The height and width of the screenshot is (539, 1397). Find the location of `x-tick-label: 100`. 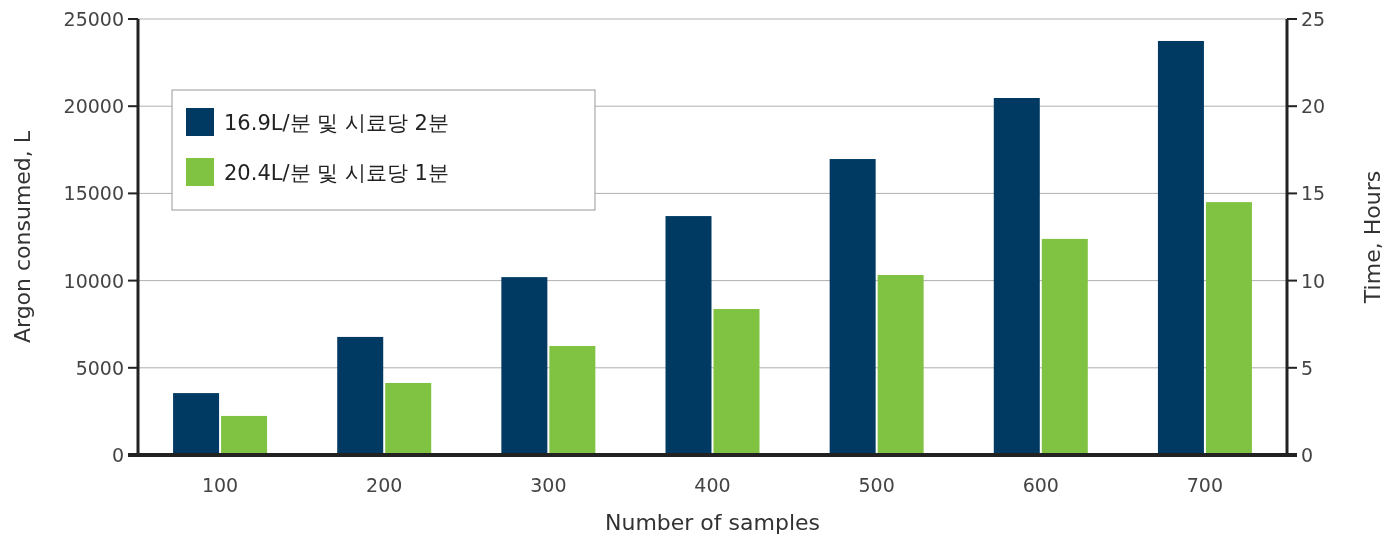

x-tick-label: 100 is located at coordinates (220, 485).